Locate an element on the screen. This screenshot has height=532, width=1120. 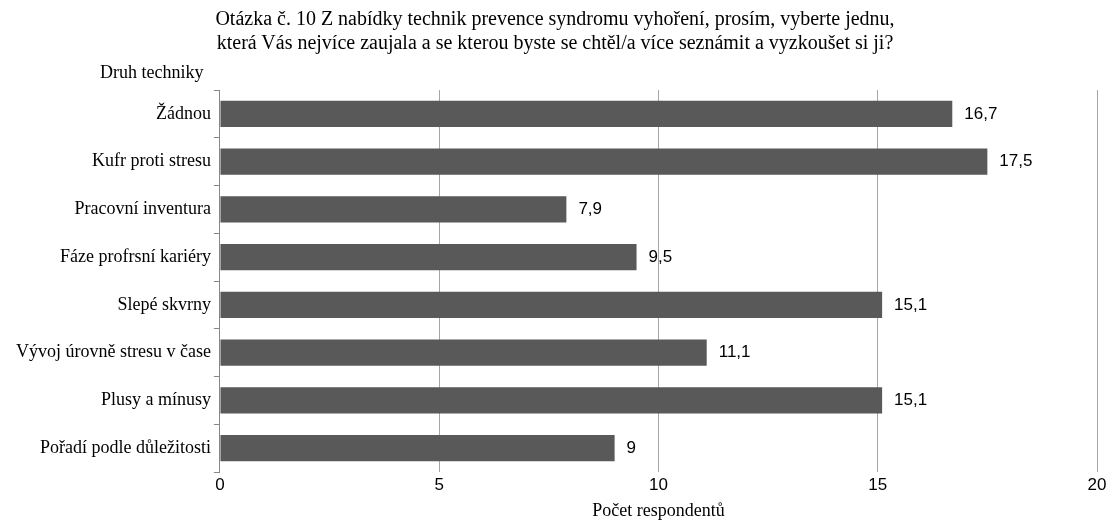
text: která Vás nejvíce zaujala a se kterou byste se chtěl/a více seznámit a vyzkoušet si ji? is located at coordinates (555, 42).